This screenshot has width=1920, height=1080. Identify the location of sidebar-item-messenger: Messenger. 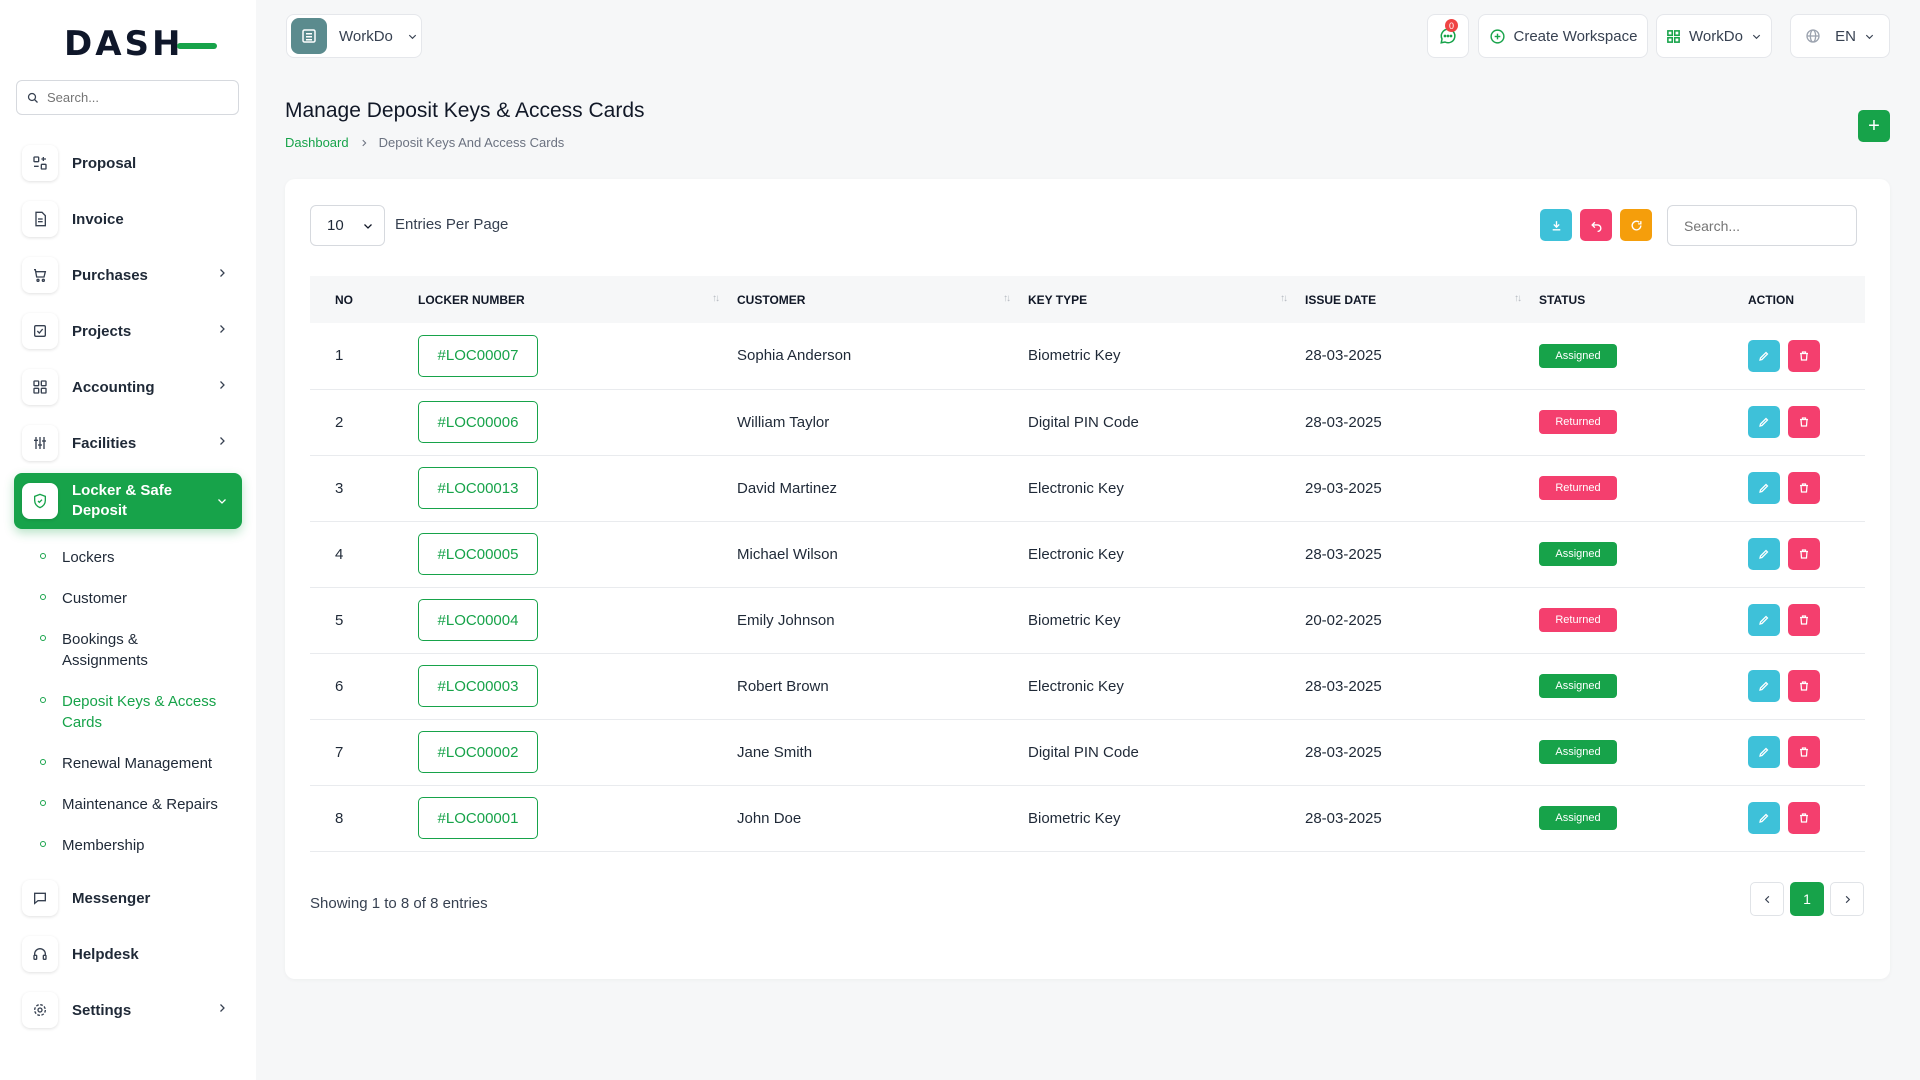
(128, 898).